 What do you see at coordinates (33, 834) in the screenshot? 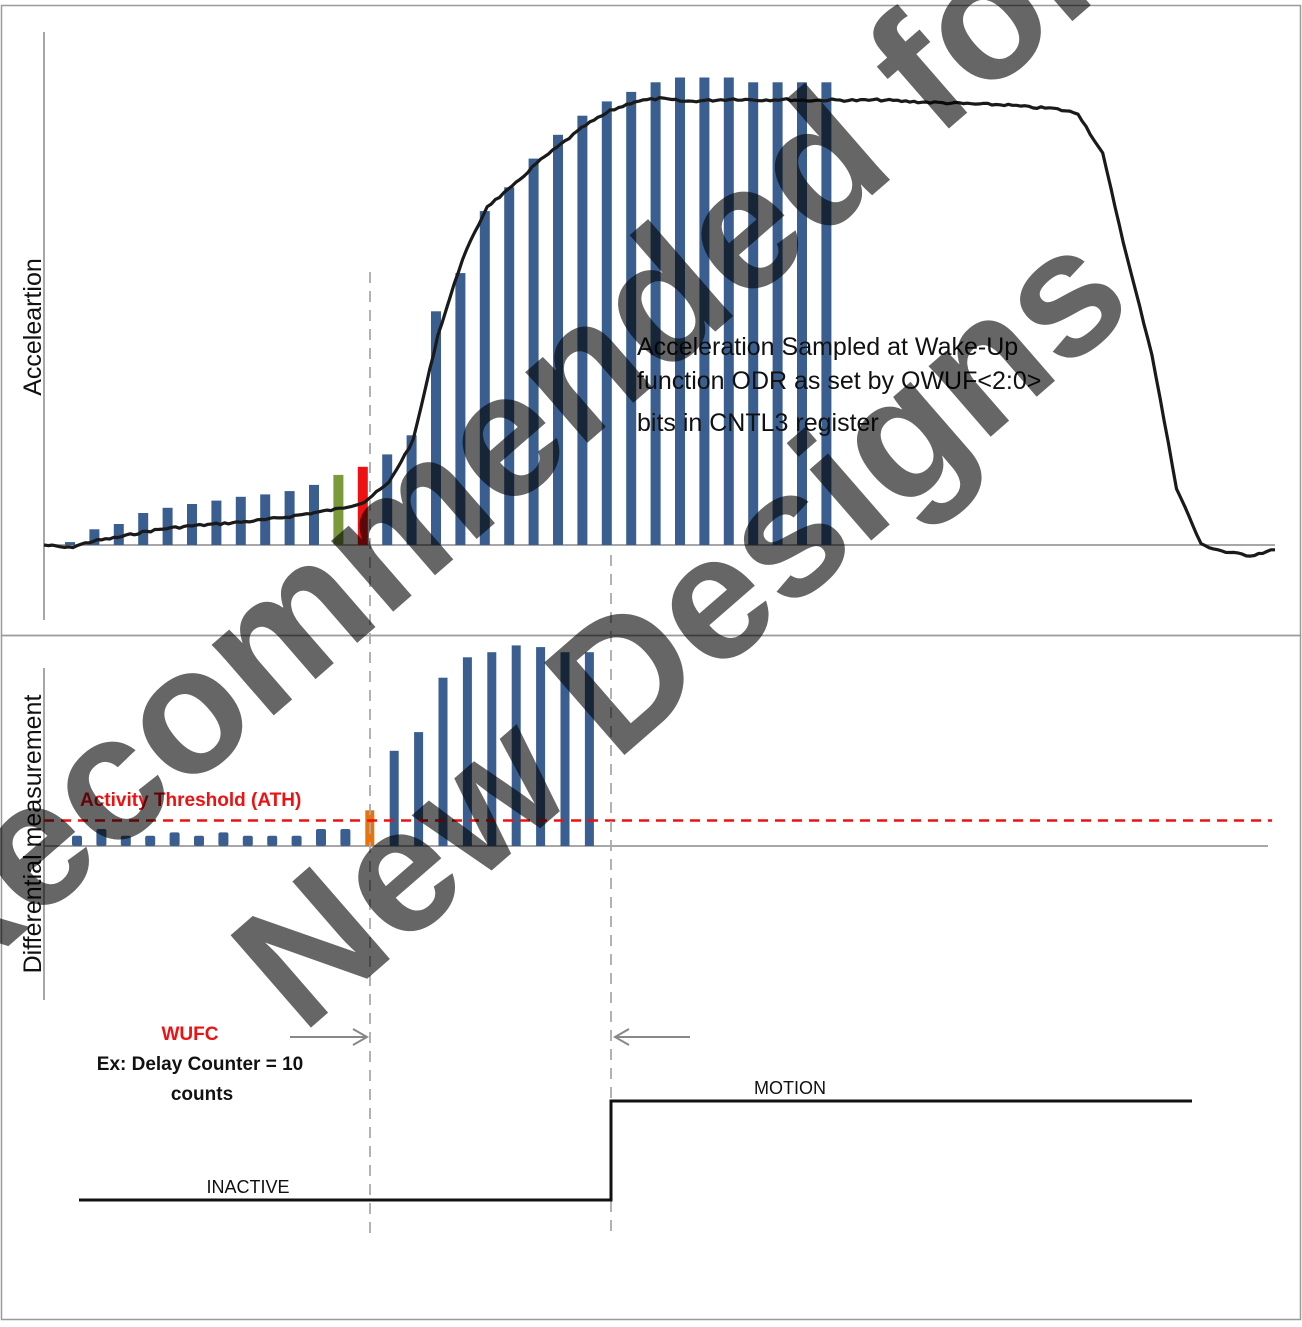
I see `diff-y-axis-label: Differential measurement` at bounding box center [33, 834].